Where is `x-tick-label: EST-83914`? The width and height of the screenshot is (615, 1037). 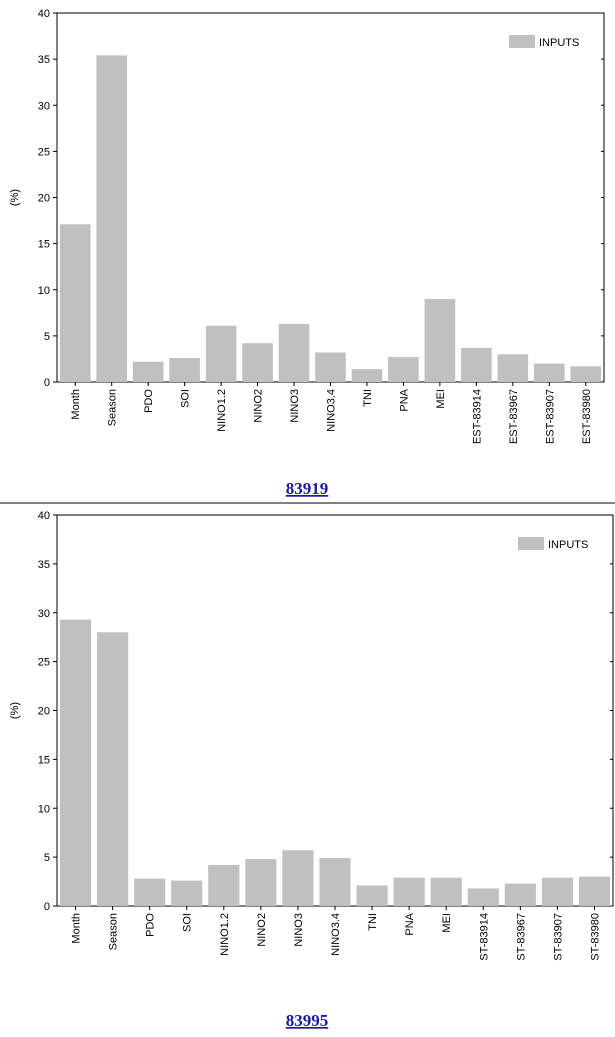
x-tick-label: EST-83914 is located at coordinates (477, 416).